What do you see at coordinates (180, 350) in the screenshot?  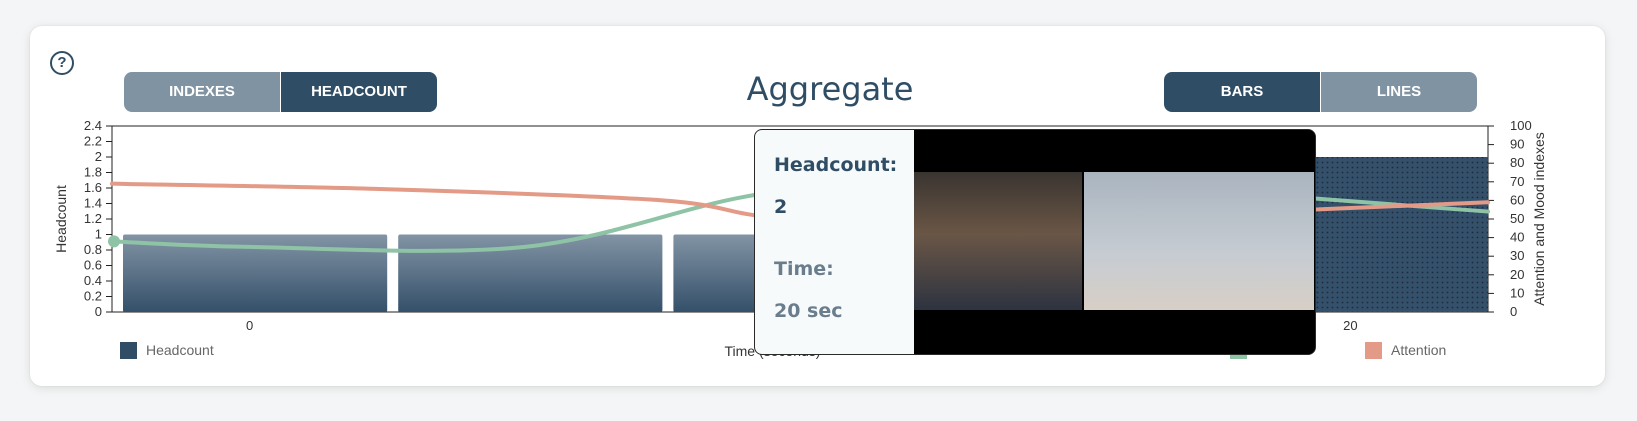 I see `legend-label: Headcount` at bounding box center [180, 350].